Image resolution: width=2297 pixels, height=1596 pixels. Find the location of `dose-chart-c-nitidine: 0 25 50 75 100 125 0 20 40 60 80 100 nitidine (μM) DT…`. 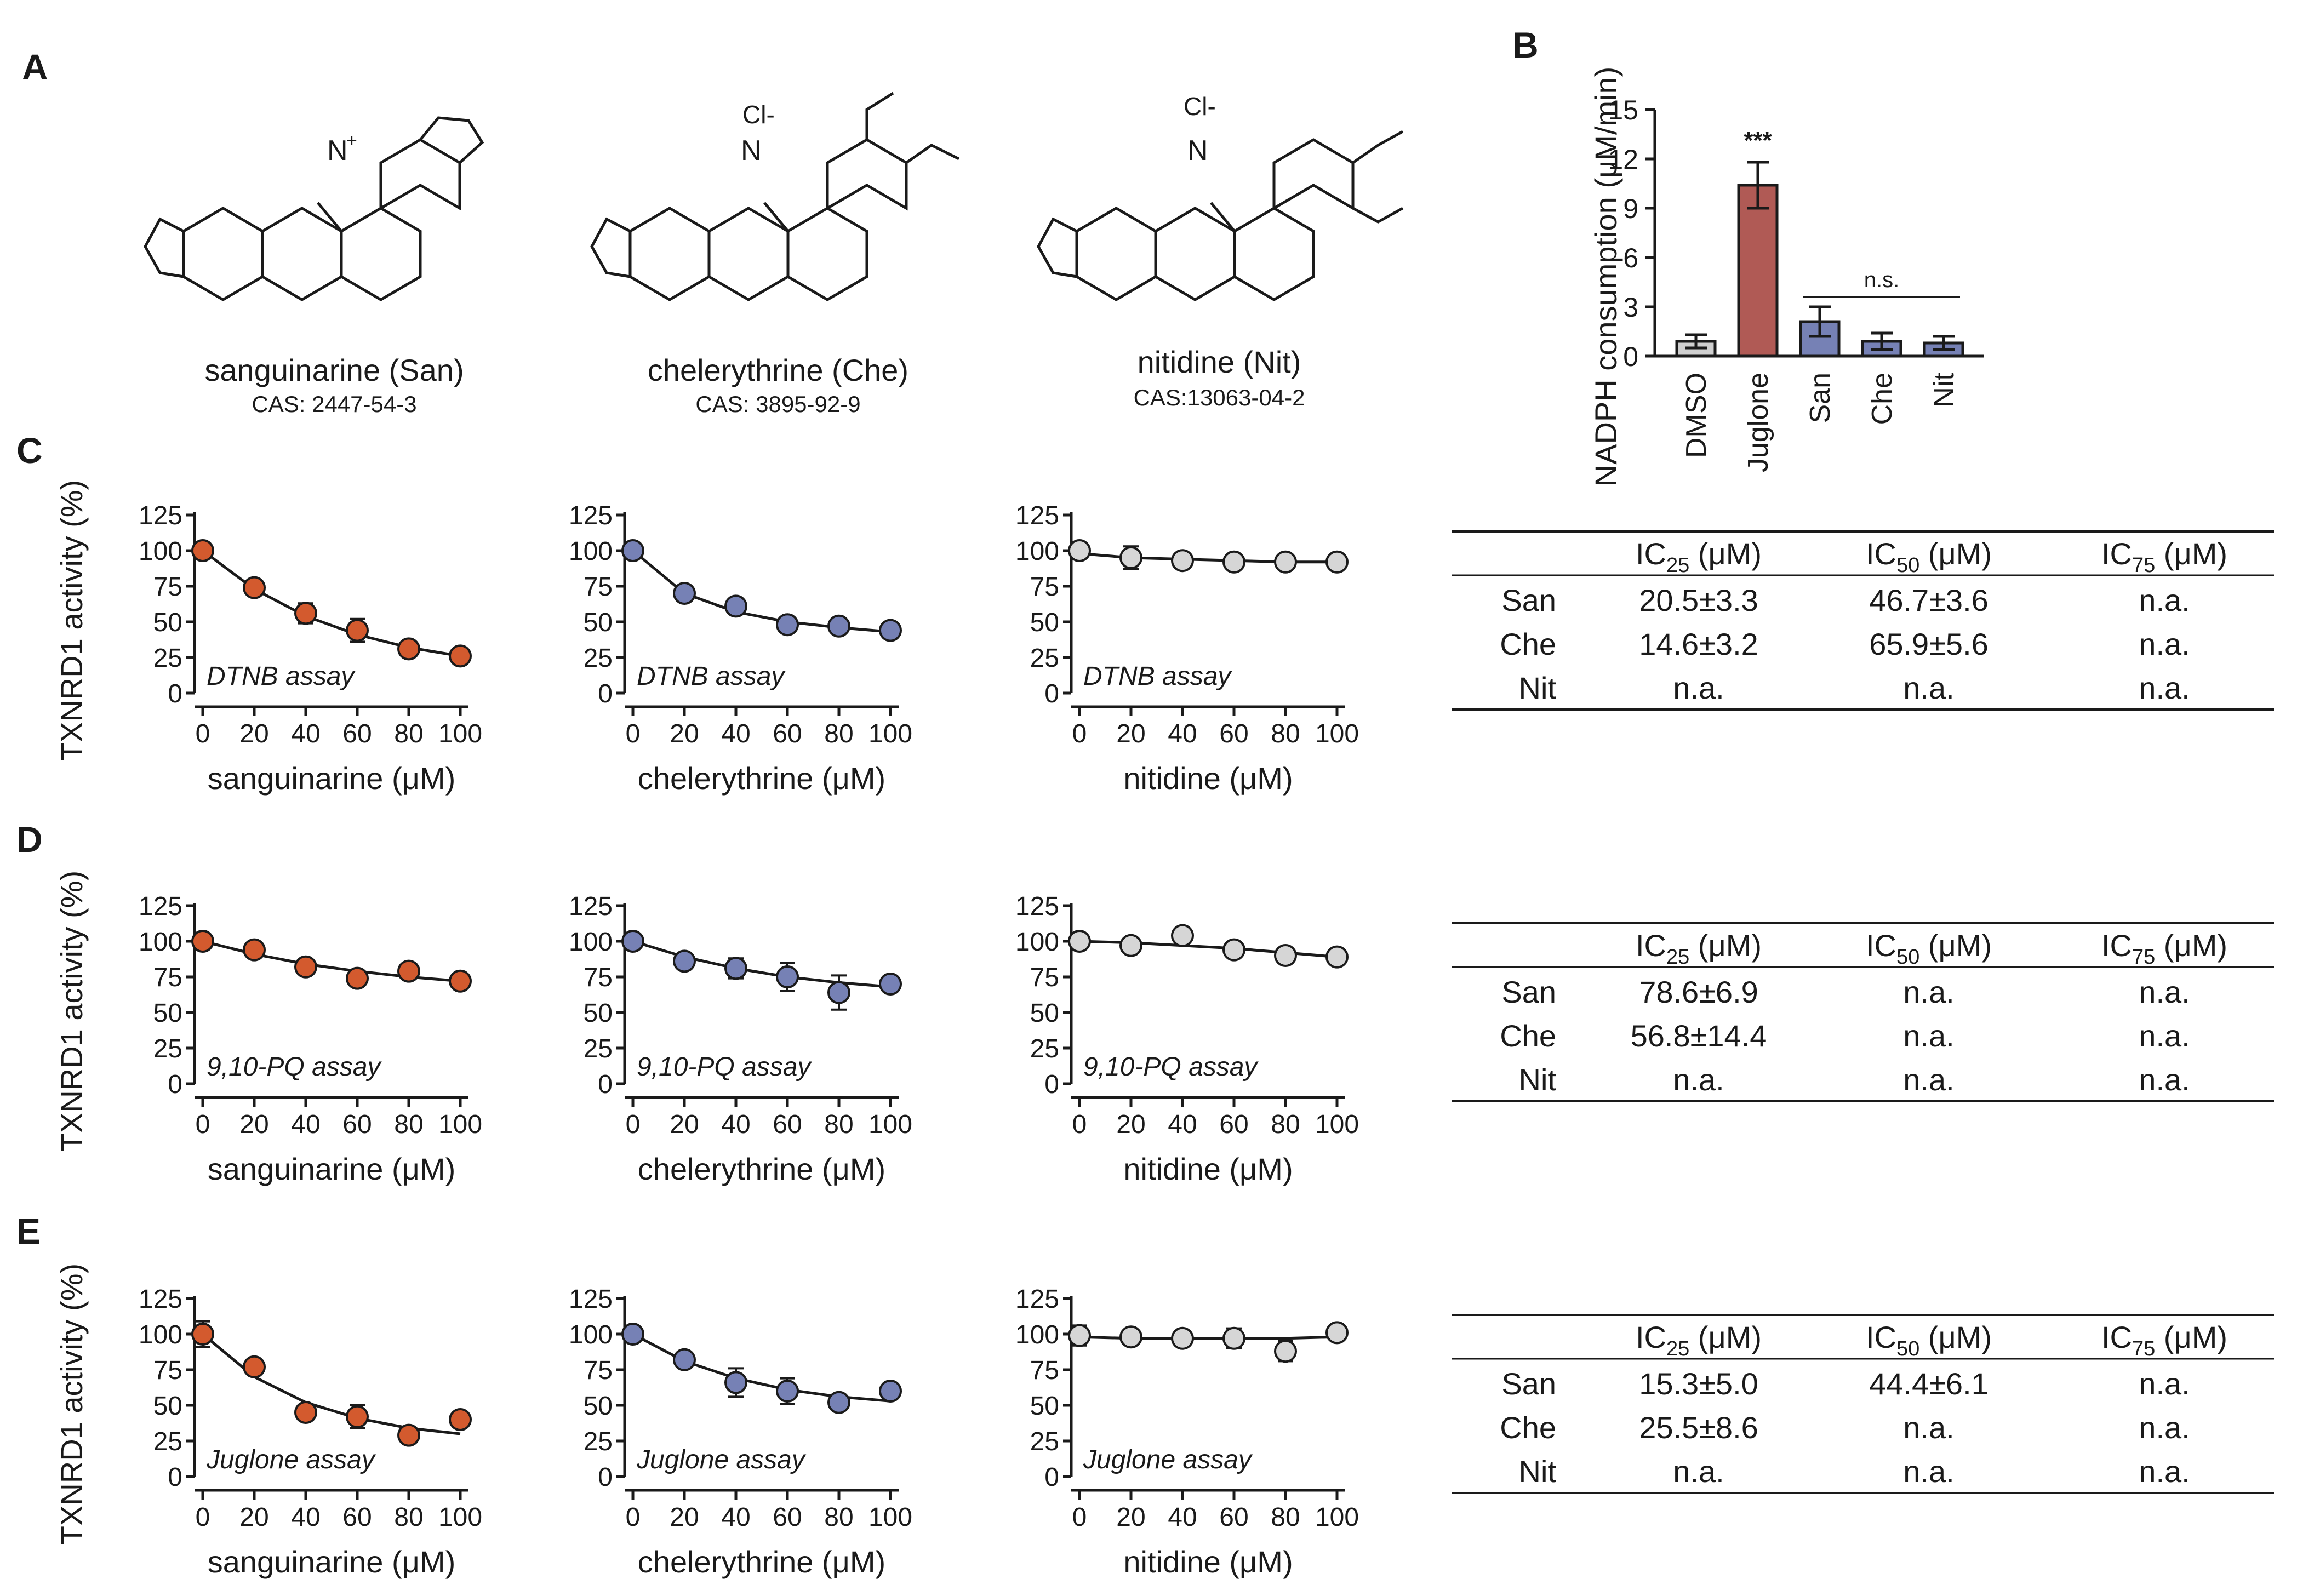

dose-chart-c-nitidine: 0 25 50 75 100 125 0 20 40 60 80 100 nitidine (μM) DT… is located at coordinates (1187, 648).